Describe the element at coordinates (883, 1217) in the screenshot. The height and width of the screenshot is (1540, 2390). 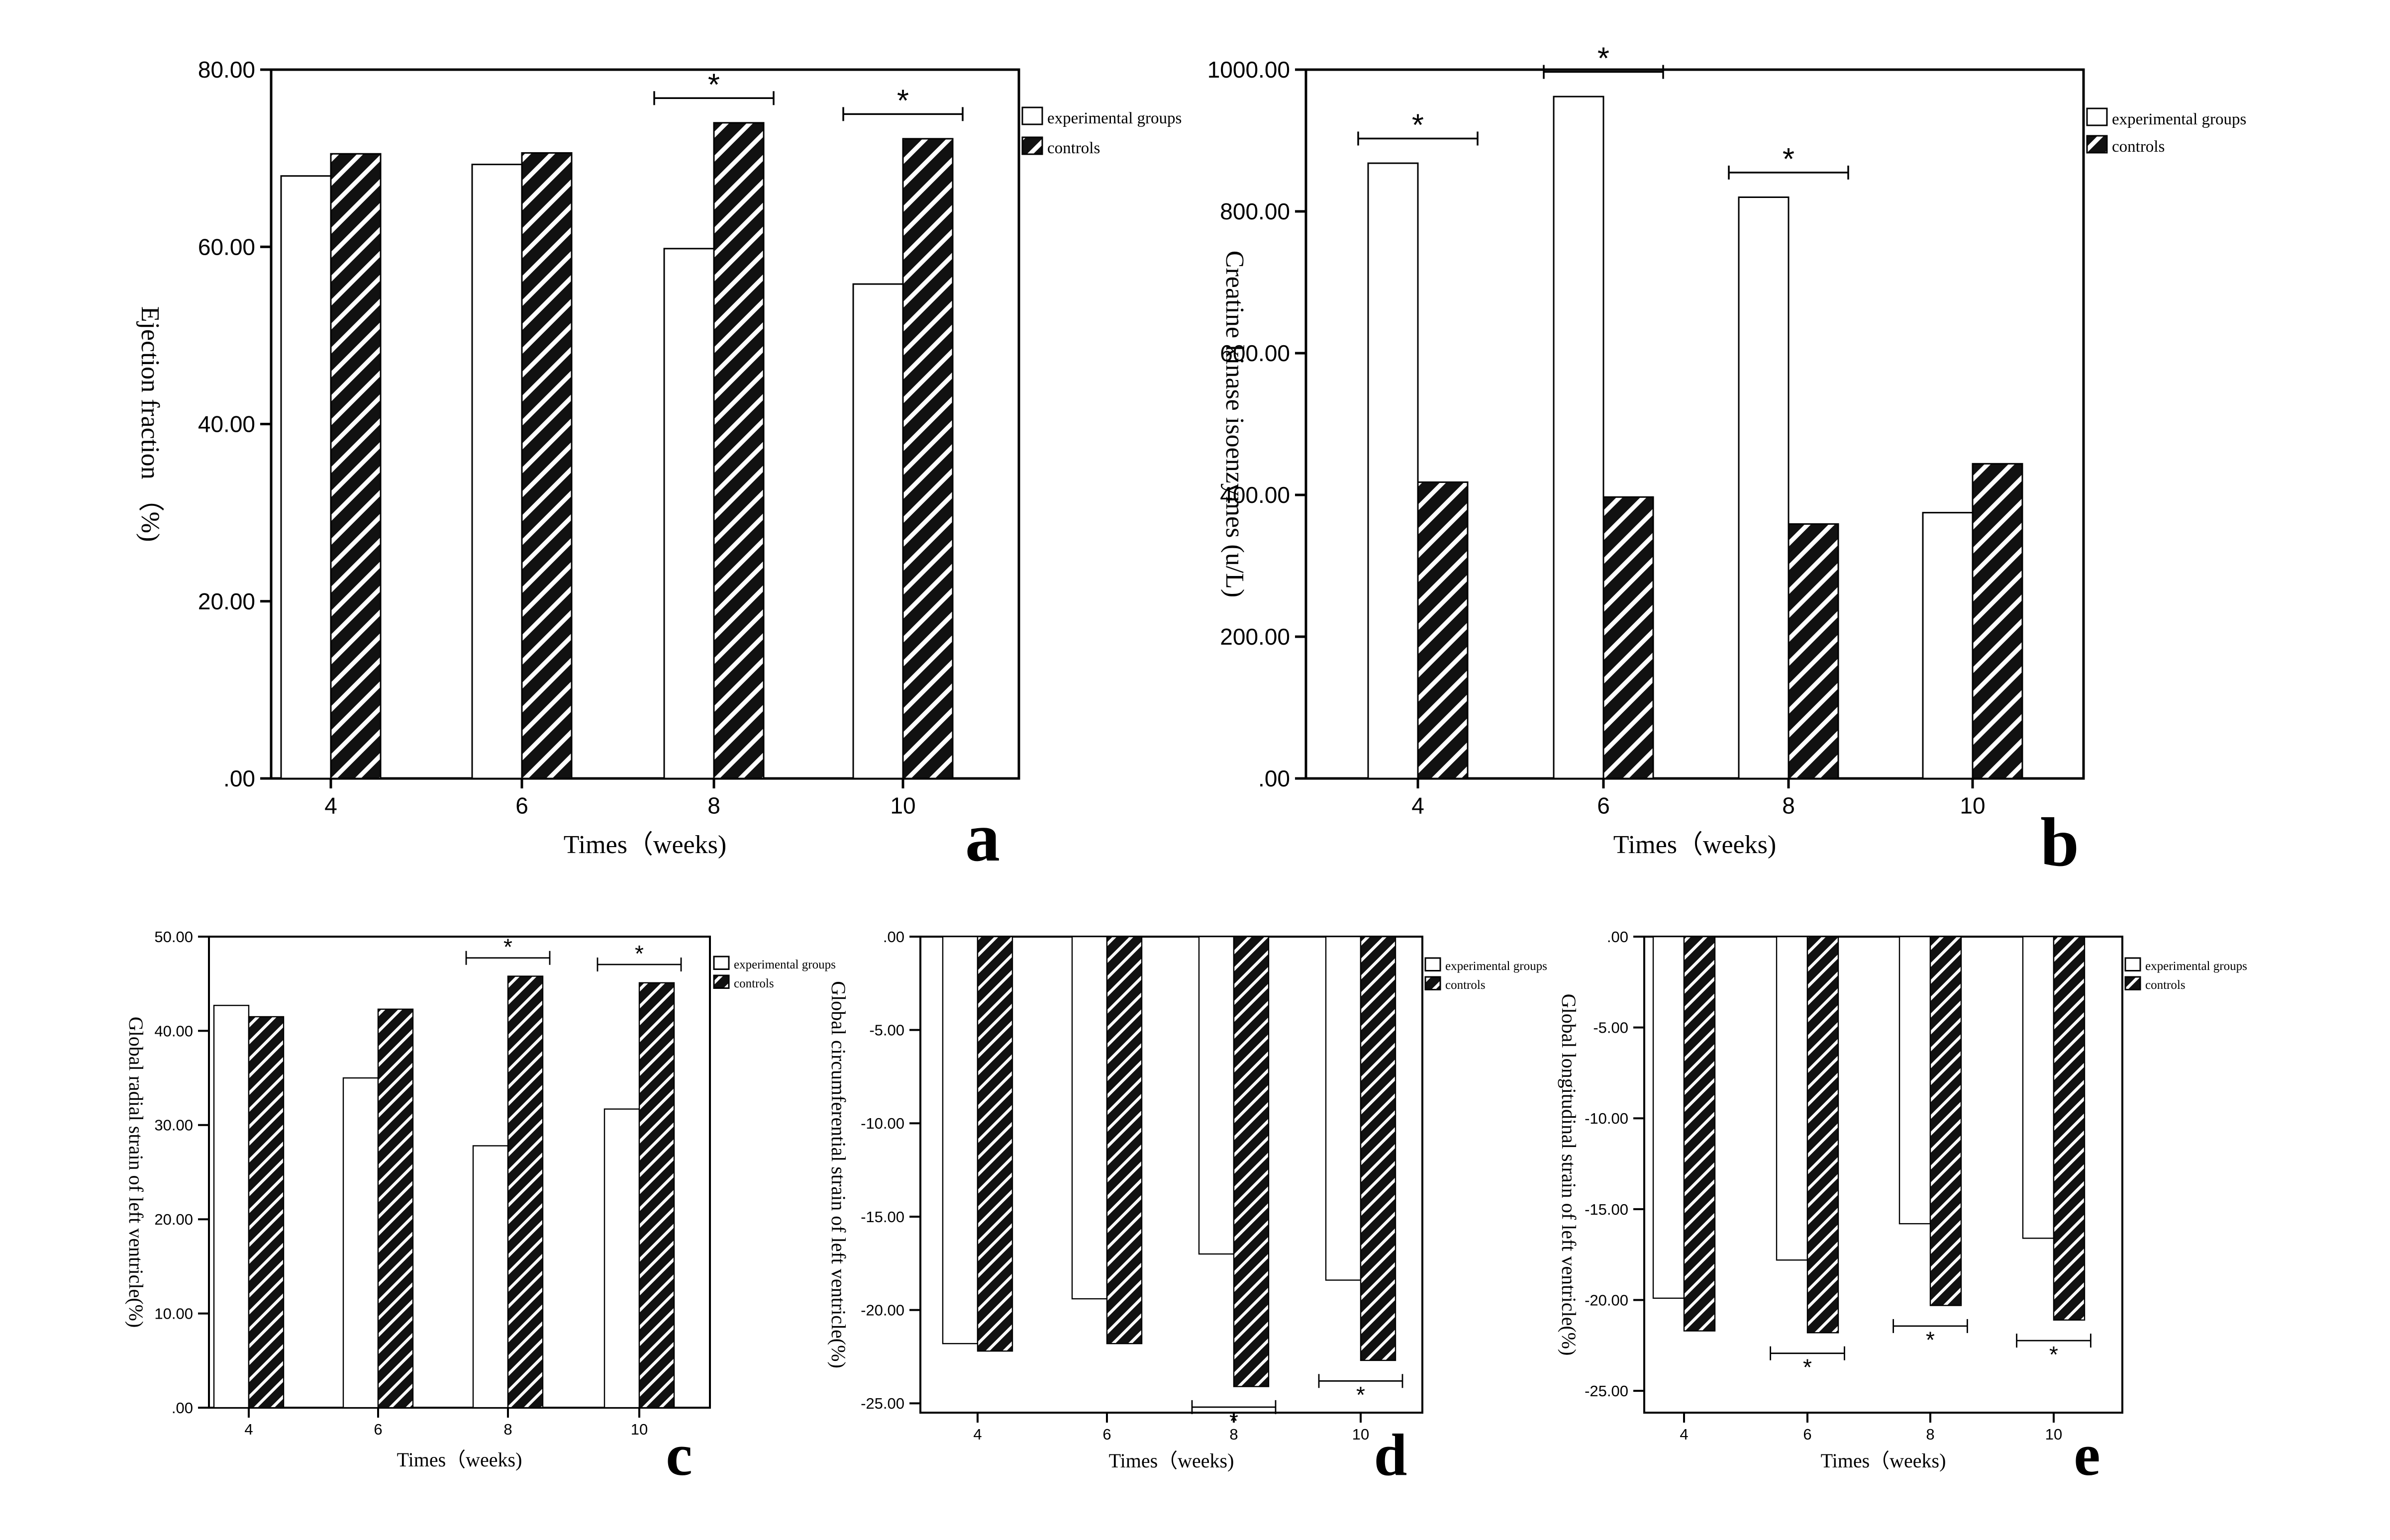
I see `y-tick-label: -15.00` at that location.